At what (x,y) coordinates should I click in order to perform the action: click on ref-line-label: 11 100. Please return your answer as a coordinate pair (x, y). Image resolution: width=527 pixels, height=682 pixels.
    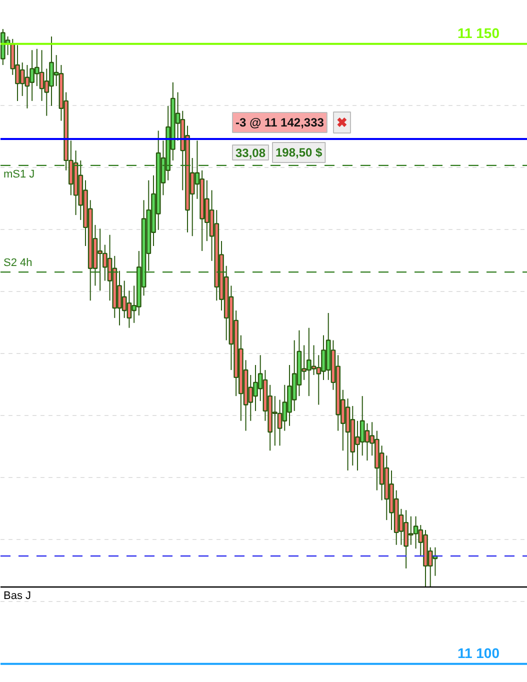
    Looking at the image, I should click on (478, 652).